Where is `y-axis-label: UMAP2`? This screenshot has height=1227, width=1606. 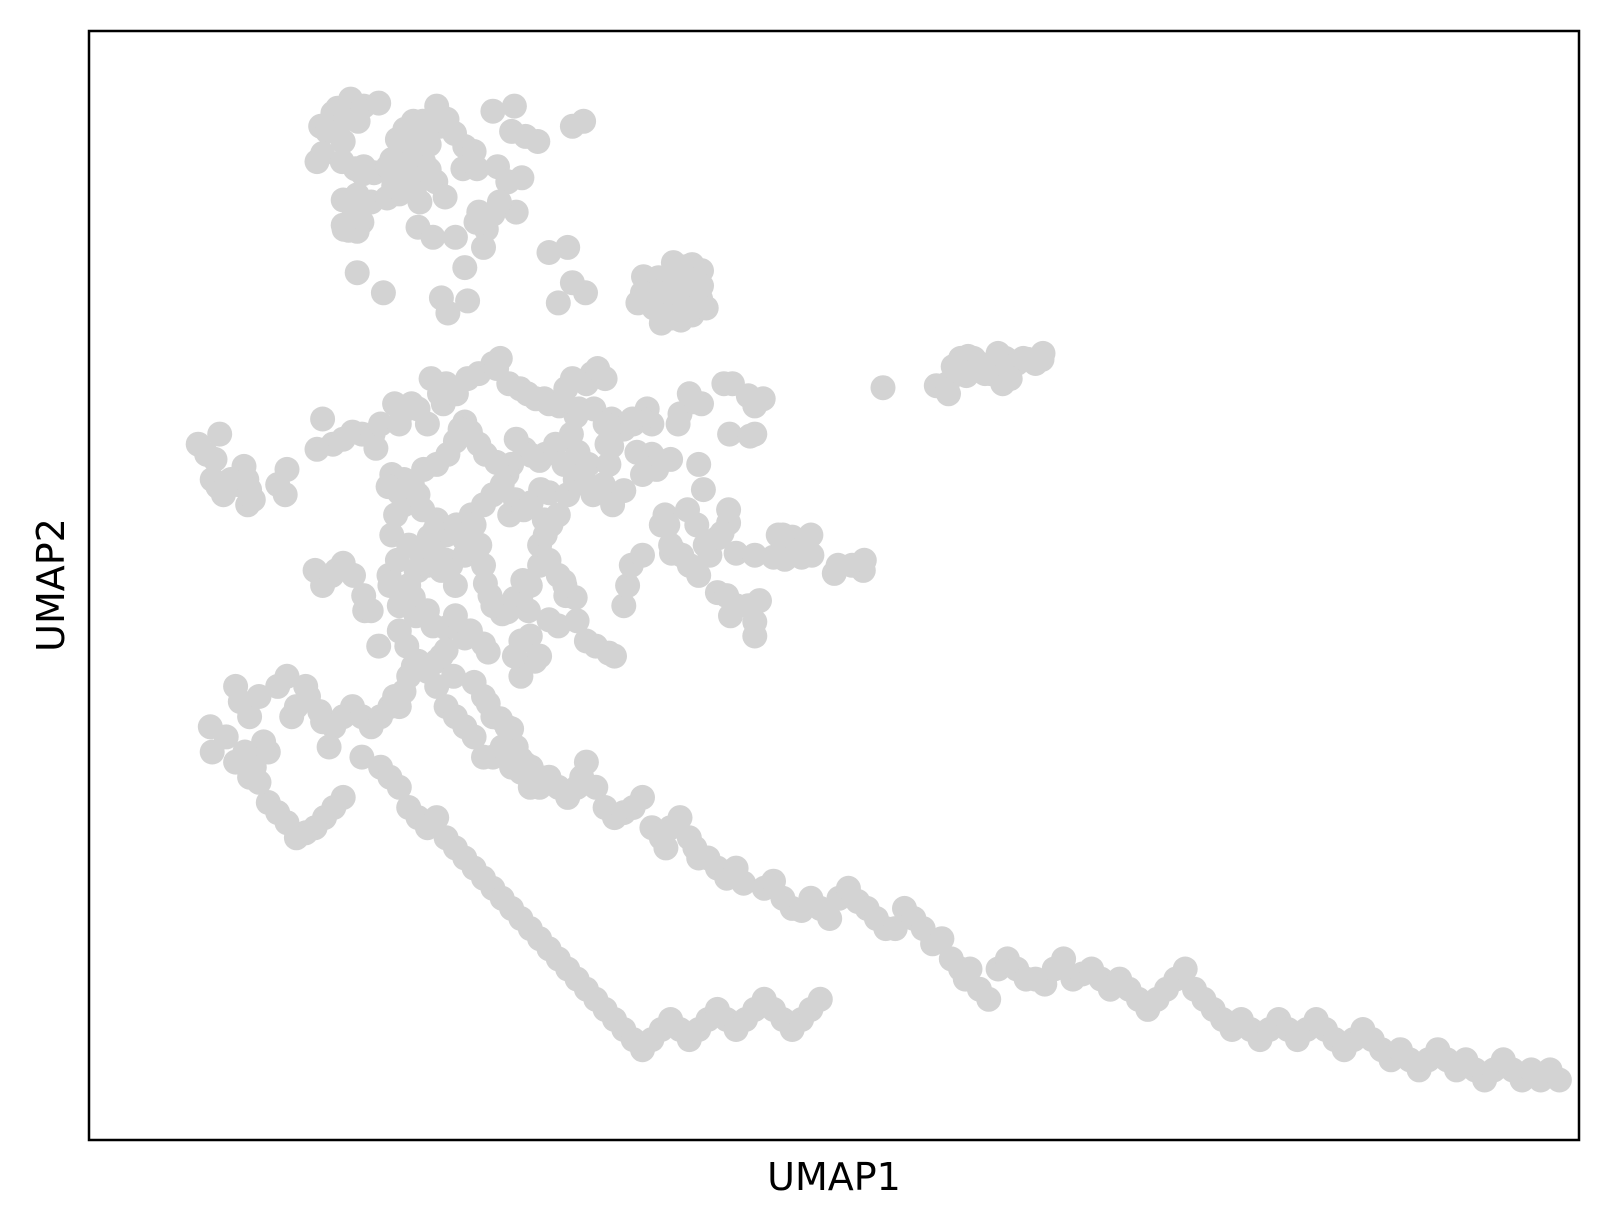 y-axis-label: UMAP2 is located at coordinates (51, 585).